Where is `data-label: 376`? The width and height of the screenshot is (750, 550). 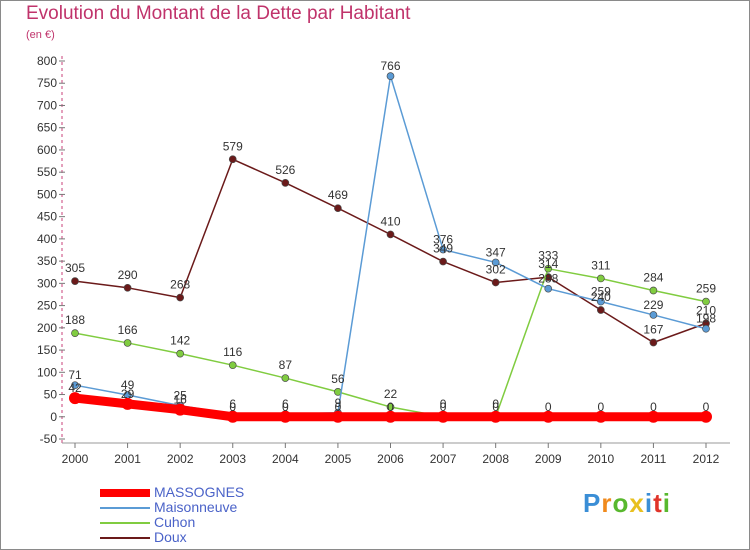
data-label: 376 is located at coordinates (443, 240).